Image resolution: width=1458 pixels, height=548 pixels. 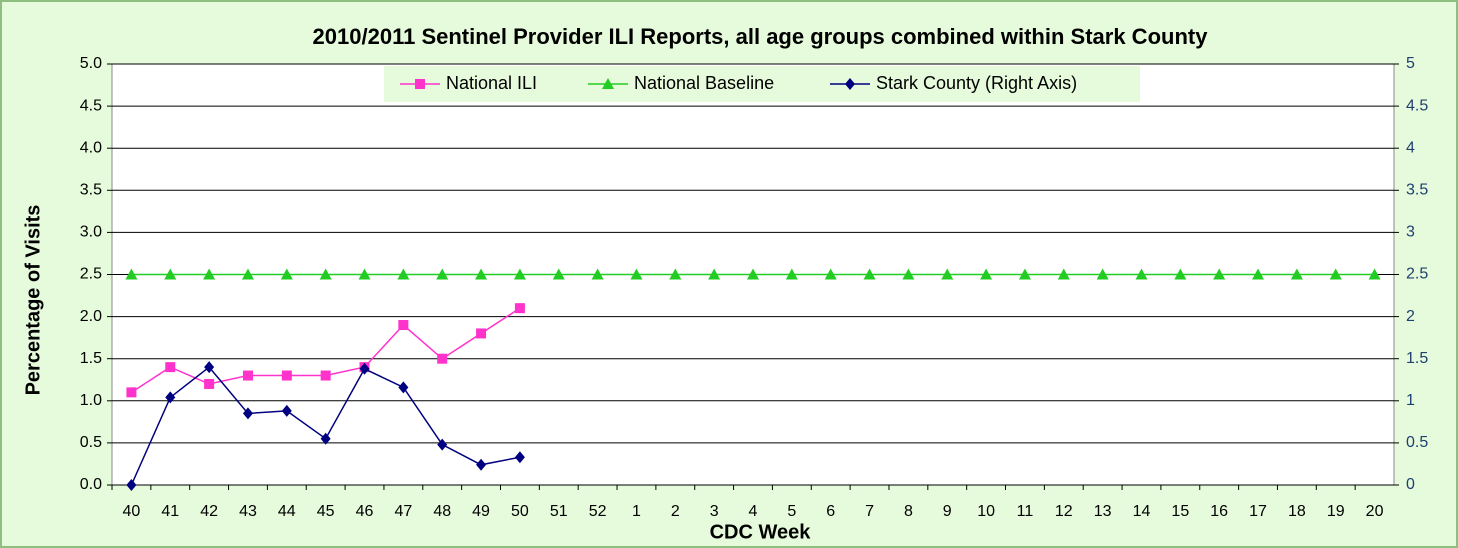 What do you see at coordinates (1410, 63) in the screenshot?
I see `y2-tick-label: 5` at bounding box center [1410, 63].